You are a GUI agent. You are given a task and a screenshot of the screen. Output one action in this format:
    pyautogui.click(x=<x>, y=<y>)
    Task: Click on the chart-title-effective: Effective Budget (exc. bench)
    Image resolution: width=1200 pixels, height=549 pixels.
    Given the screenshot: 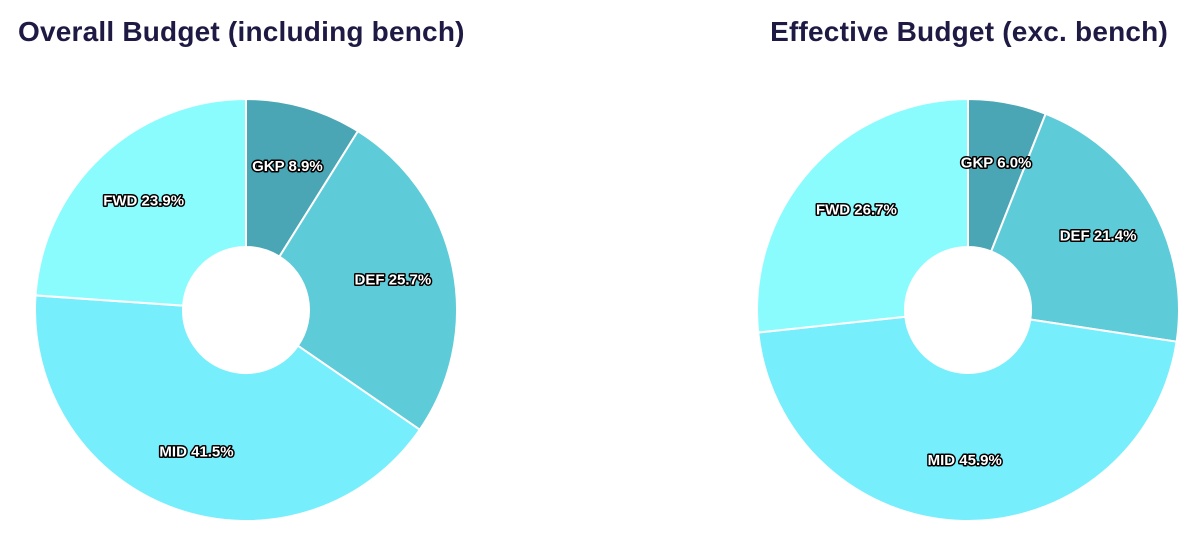 What is the action you would take?
    pyautogui.click(x=969, y=31)
    